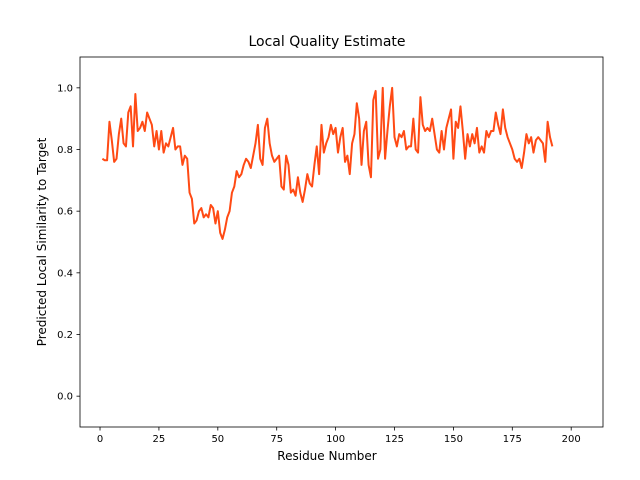  What do you see at coordinates (276, 439) in the screenshot?
I see `x-tick-label: 75` at bounding box center [276, 439].